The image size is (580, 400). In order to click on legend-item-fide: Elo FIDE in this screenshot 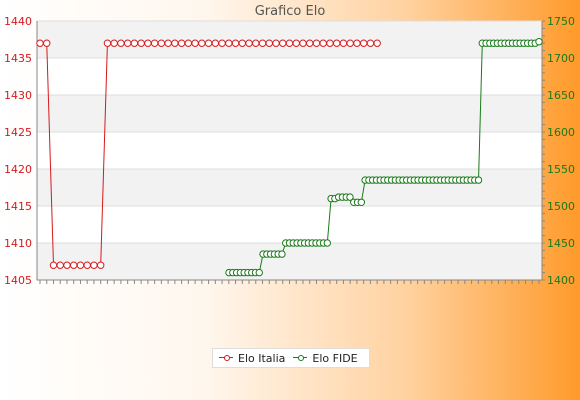, I will do `click(325, 358)`.